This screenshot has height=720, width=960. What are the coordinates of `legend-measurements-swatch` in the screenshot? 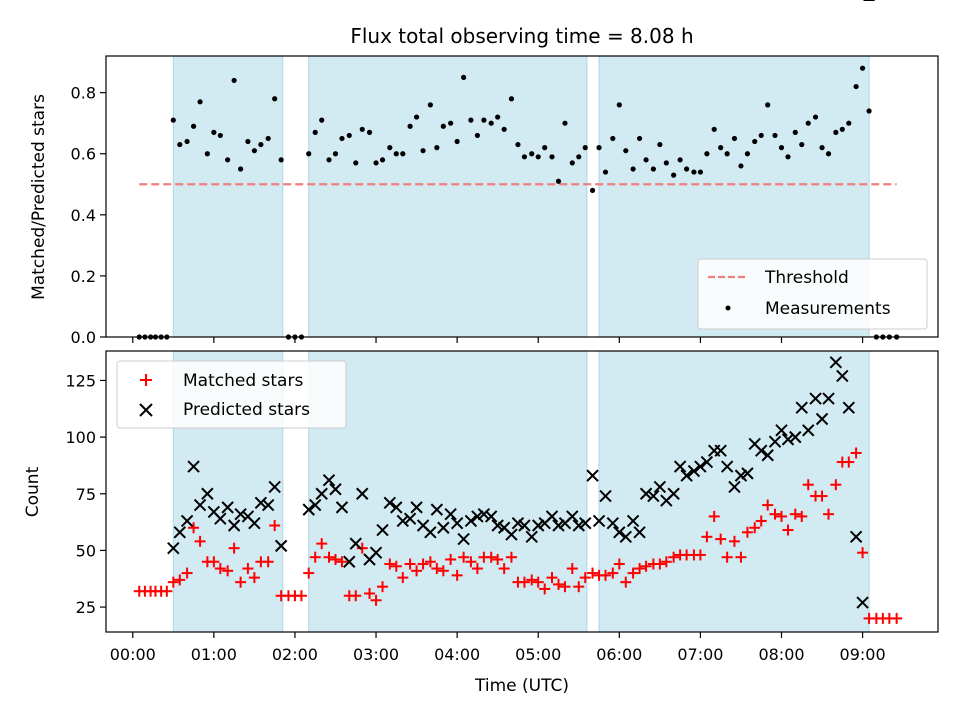 It's located at (728, 308).